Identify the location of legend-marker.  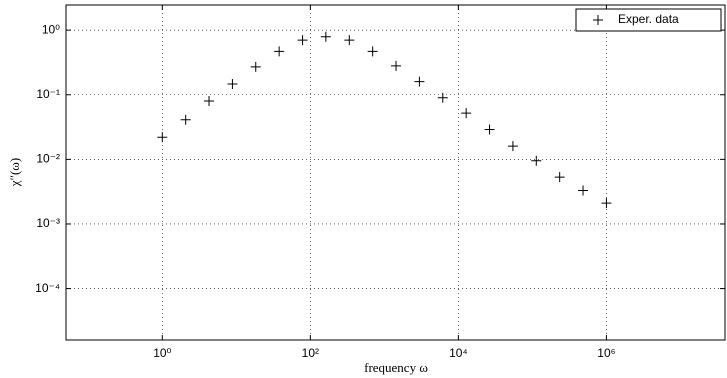
(598, 20).